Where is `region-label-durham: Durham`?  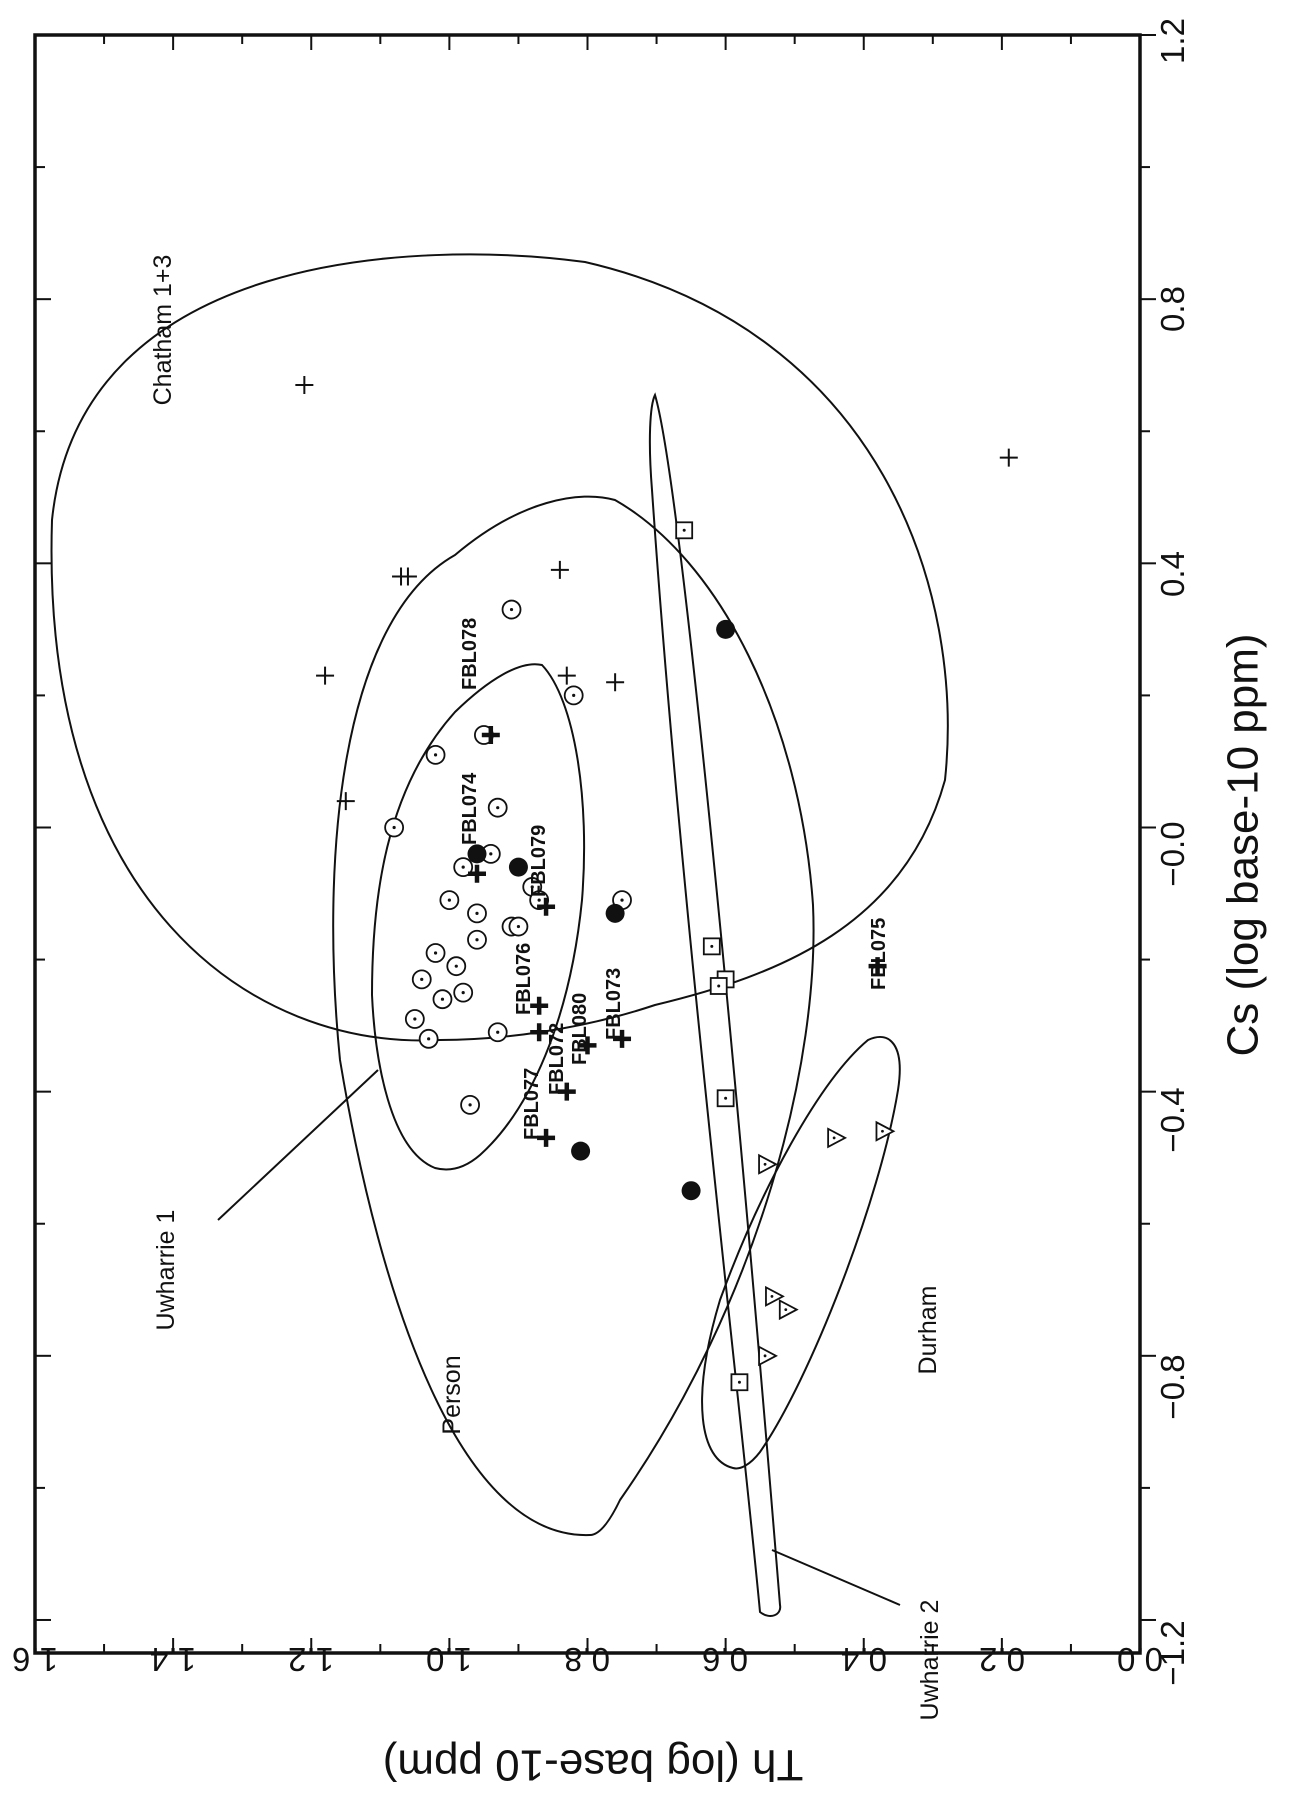 region-label-durham: Durham is located at coordinates (928, 1330).